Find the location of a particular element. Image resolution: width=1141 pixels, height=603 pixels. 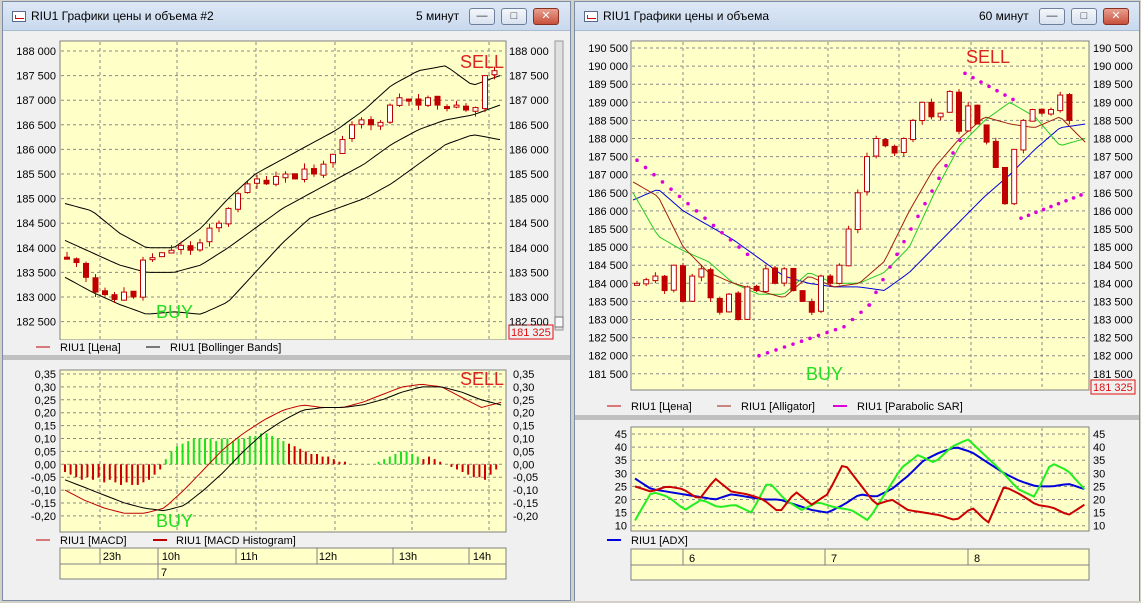

y-tick-label-right: 20 is located at coordinates (1099, 501).